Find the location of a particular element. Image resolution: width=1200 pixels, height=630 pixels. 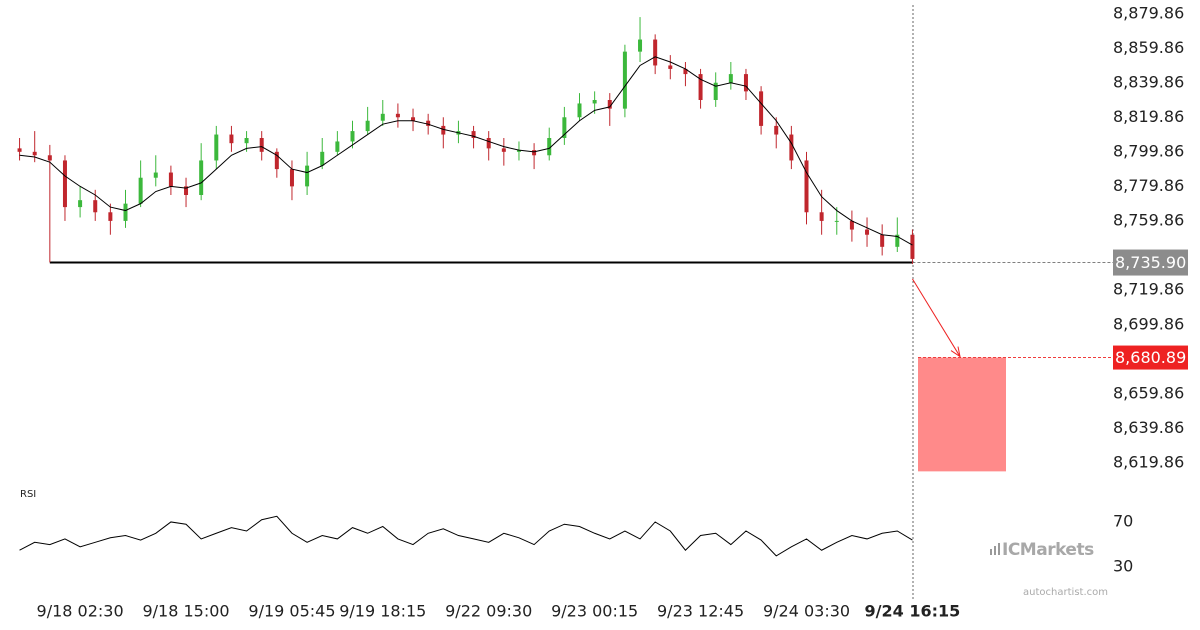

target-zone is located at coordinates (962, 414).